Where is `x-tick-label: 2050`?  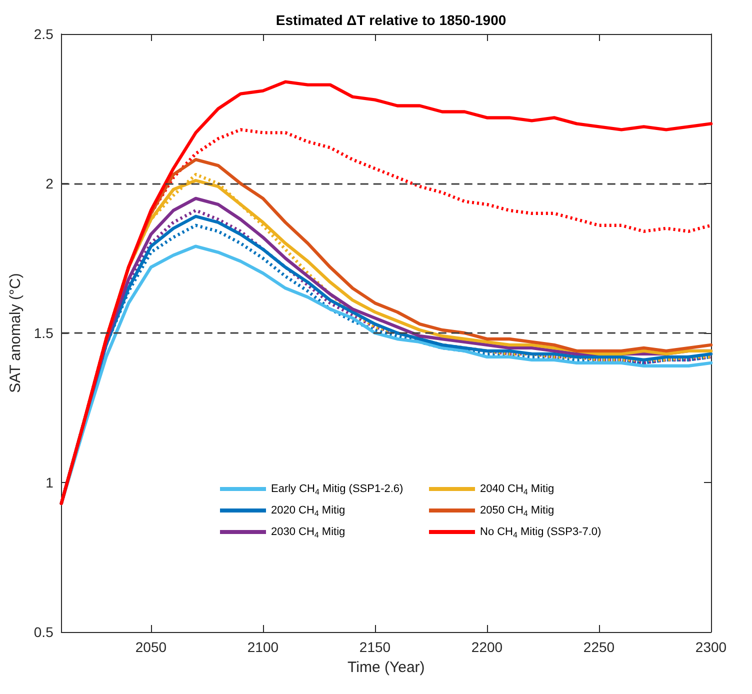 x-tick-label: 2050 is located at coordinates (151, 647).